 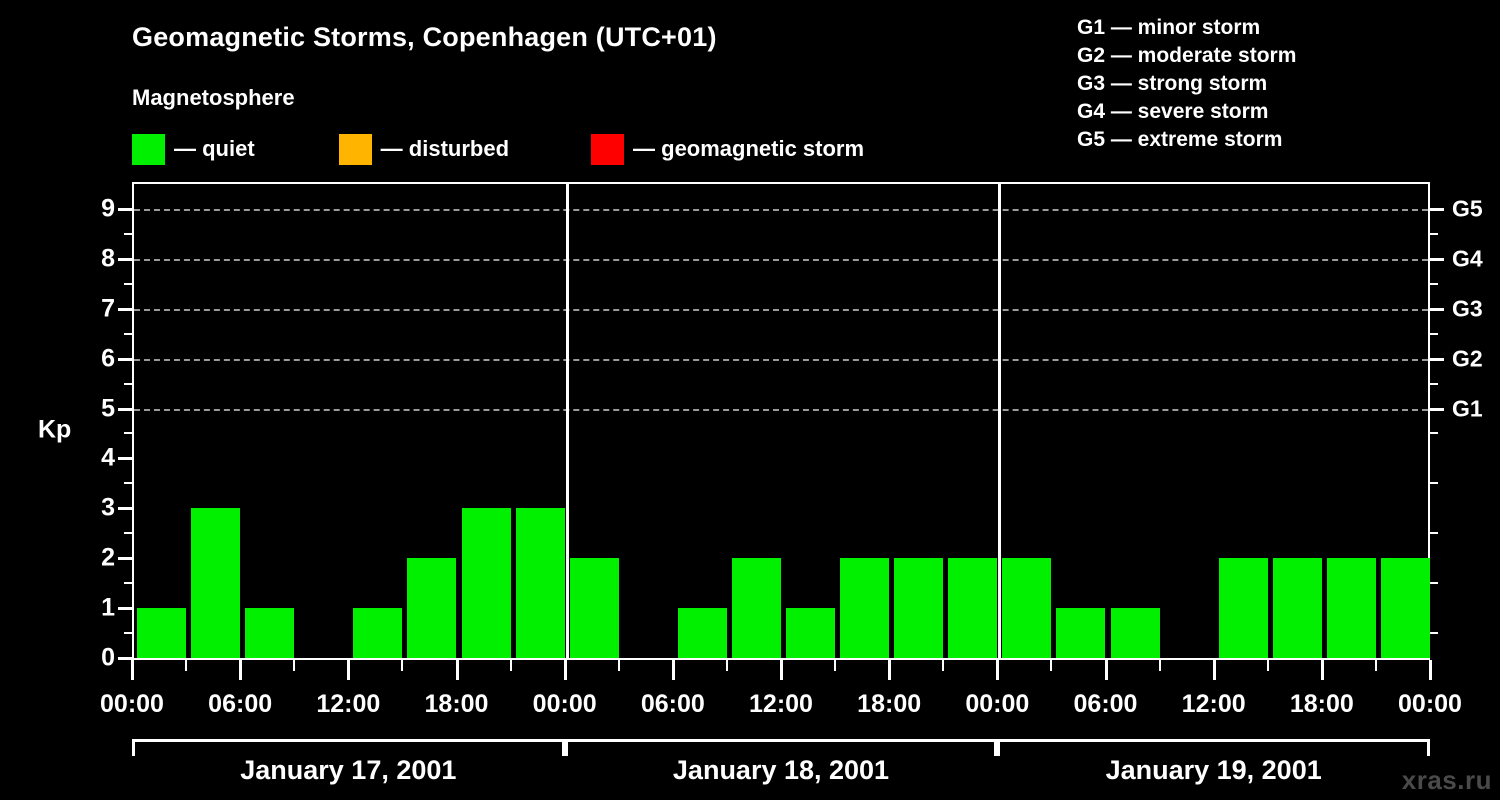 I want to click on watermark: xras.ru, so click(x=1446, y=780).